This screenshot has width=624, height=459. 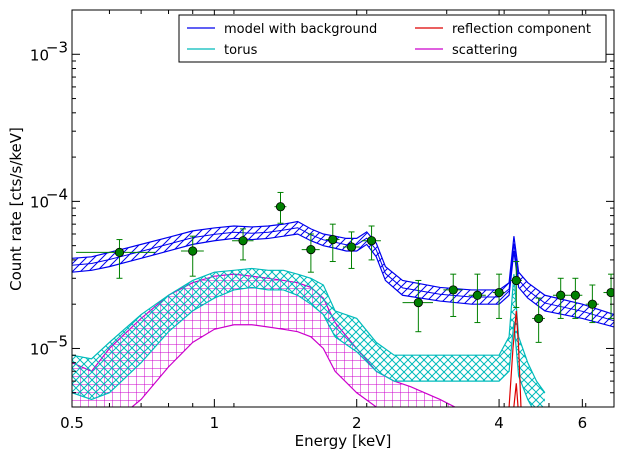 I want to click on y-axis-label: Count rate [cts/s/keV], so click(x=16, y=209).